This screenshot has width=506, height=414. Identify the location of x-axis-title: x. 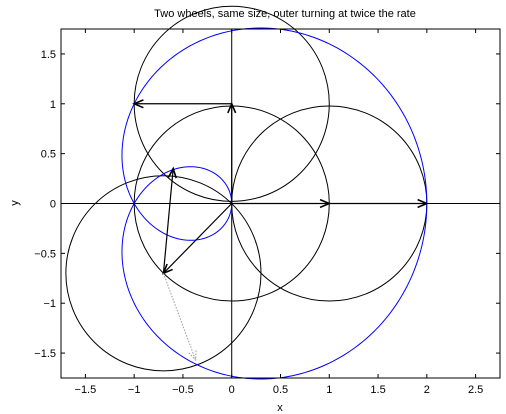
(280, 408).